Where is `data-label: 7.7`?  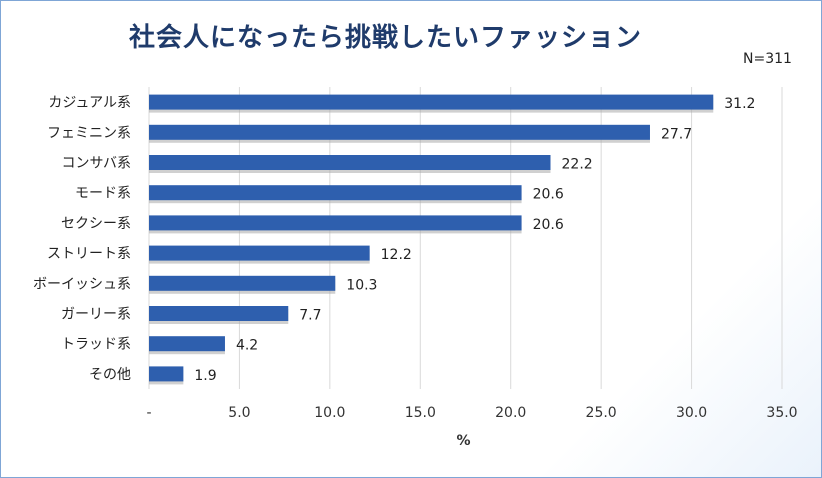 data-label: 7.7 is located at coordinates (310, 316).